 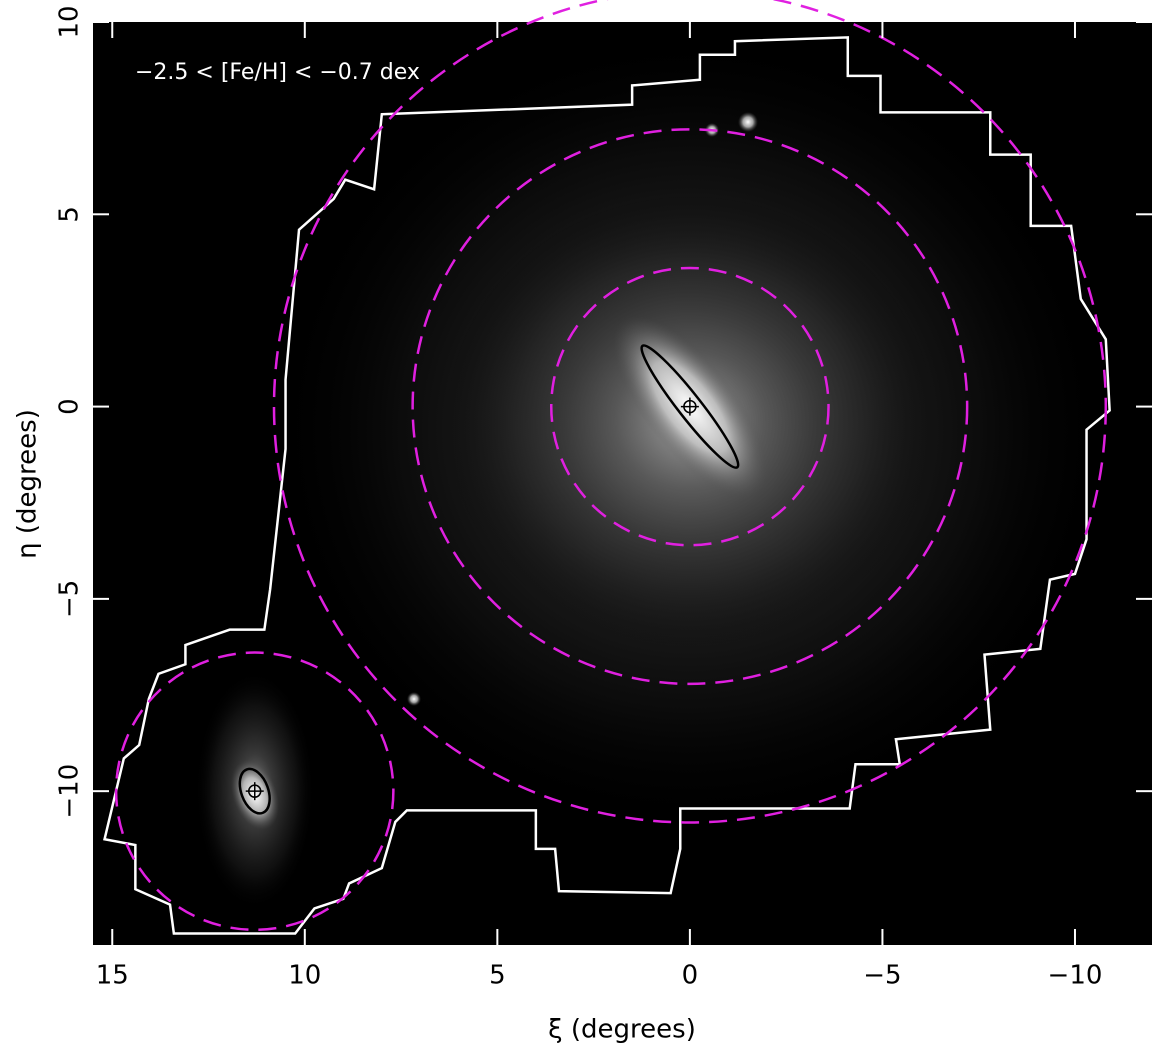 I want to click on x-tick-label: 10, so click(x=304, y=976).